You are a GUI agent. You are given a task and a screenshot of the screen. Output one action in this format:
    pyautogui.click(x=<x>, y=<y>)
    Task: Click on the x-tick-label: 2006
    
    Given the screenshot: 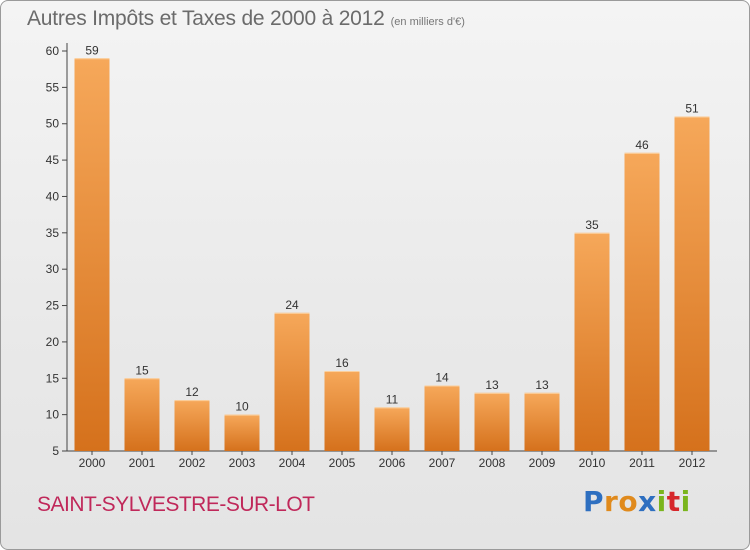 What is the action you would take?
    pyautogui.click(x=392, y=463)
    